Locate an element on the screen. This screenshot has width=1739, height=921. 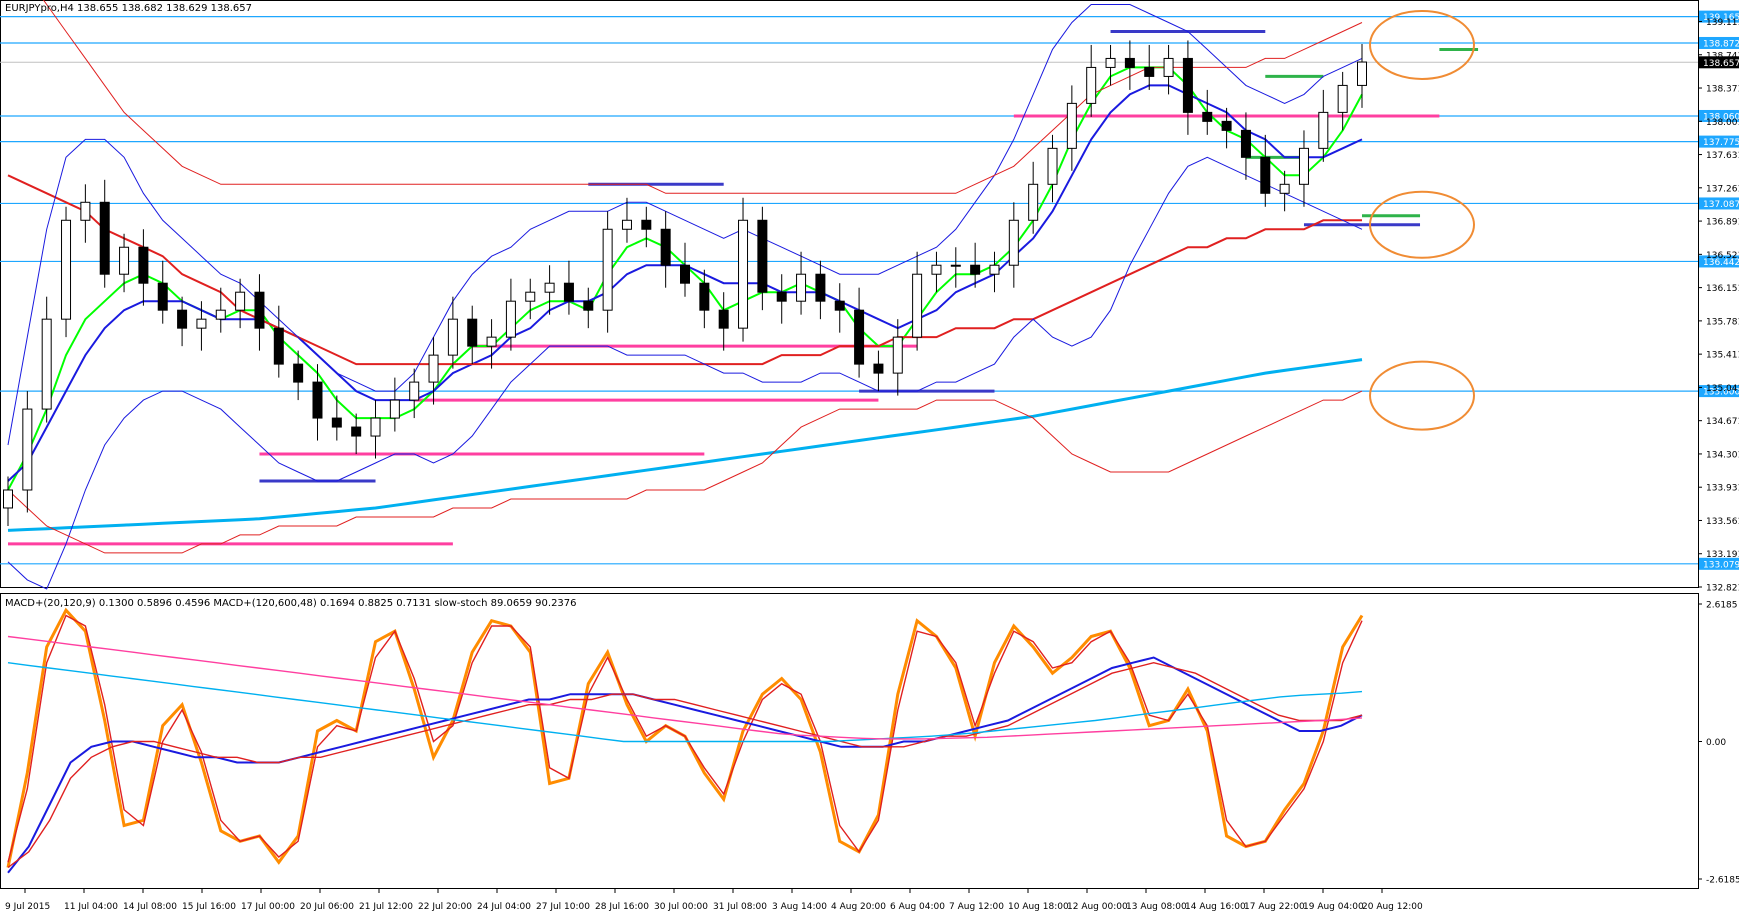
time-tick-label: 14 Aug 16:00 is located at coordinates (1215, 907).